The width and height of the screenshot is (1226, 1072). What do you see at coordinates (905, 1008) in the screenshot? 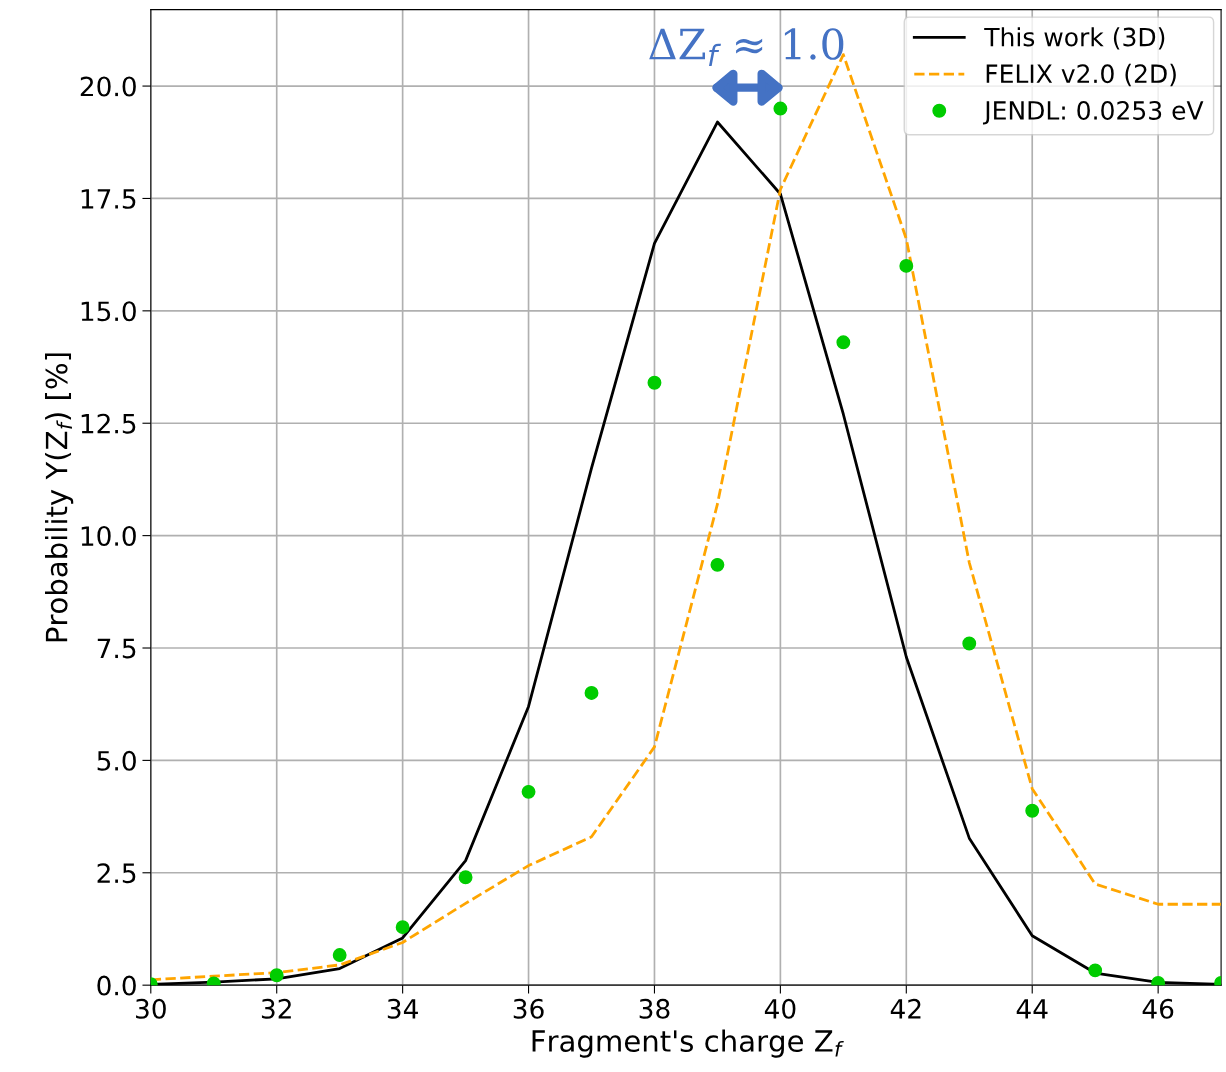
I see `x-tick-label: 42` at bounding box center [905, 1008].